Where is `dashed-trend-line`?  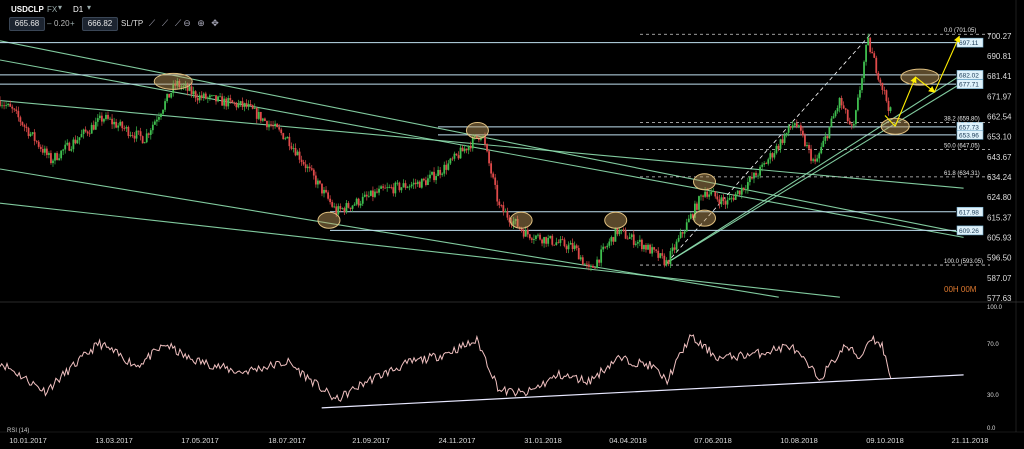 dashed-trend-line is located at coordinates (768, 149).